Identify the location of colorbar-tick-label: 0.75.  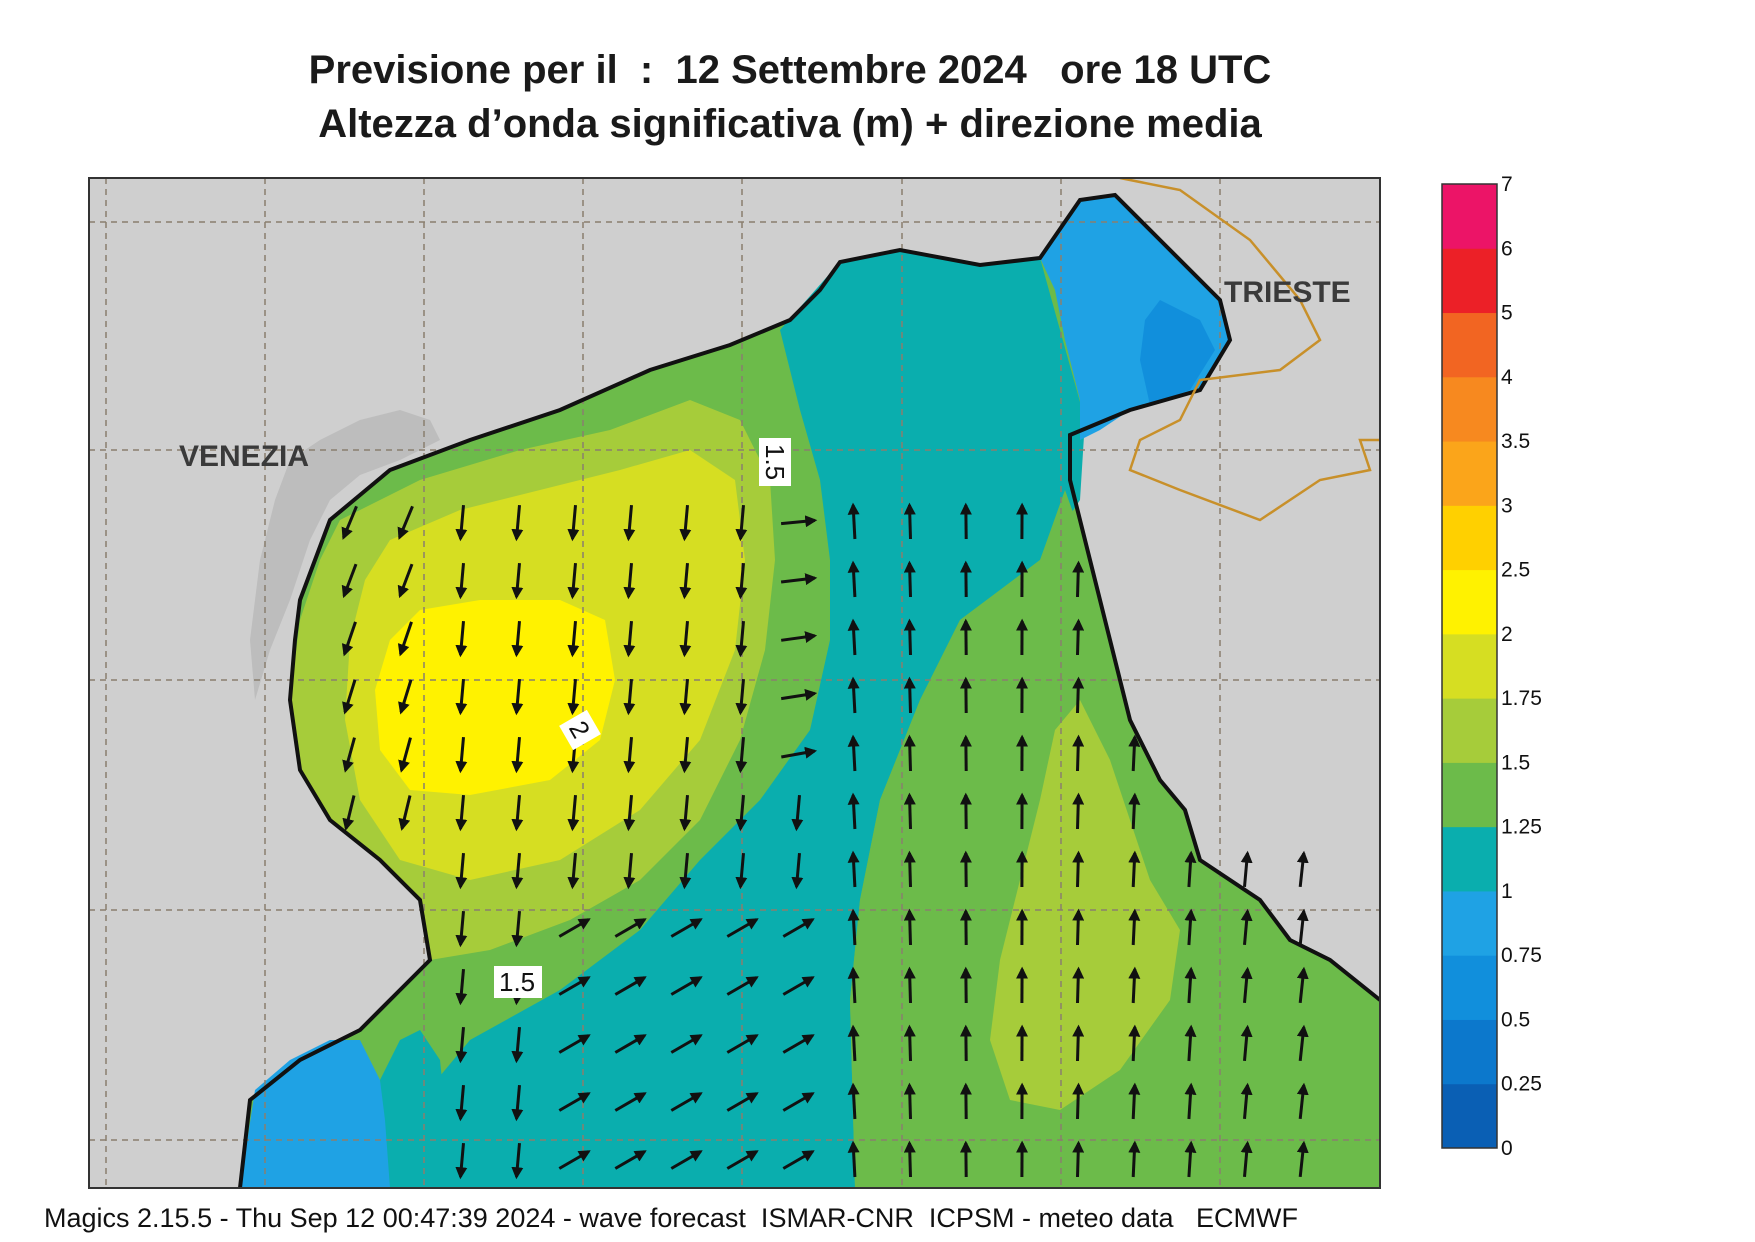
(1521, 955).